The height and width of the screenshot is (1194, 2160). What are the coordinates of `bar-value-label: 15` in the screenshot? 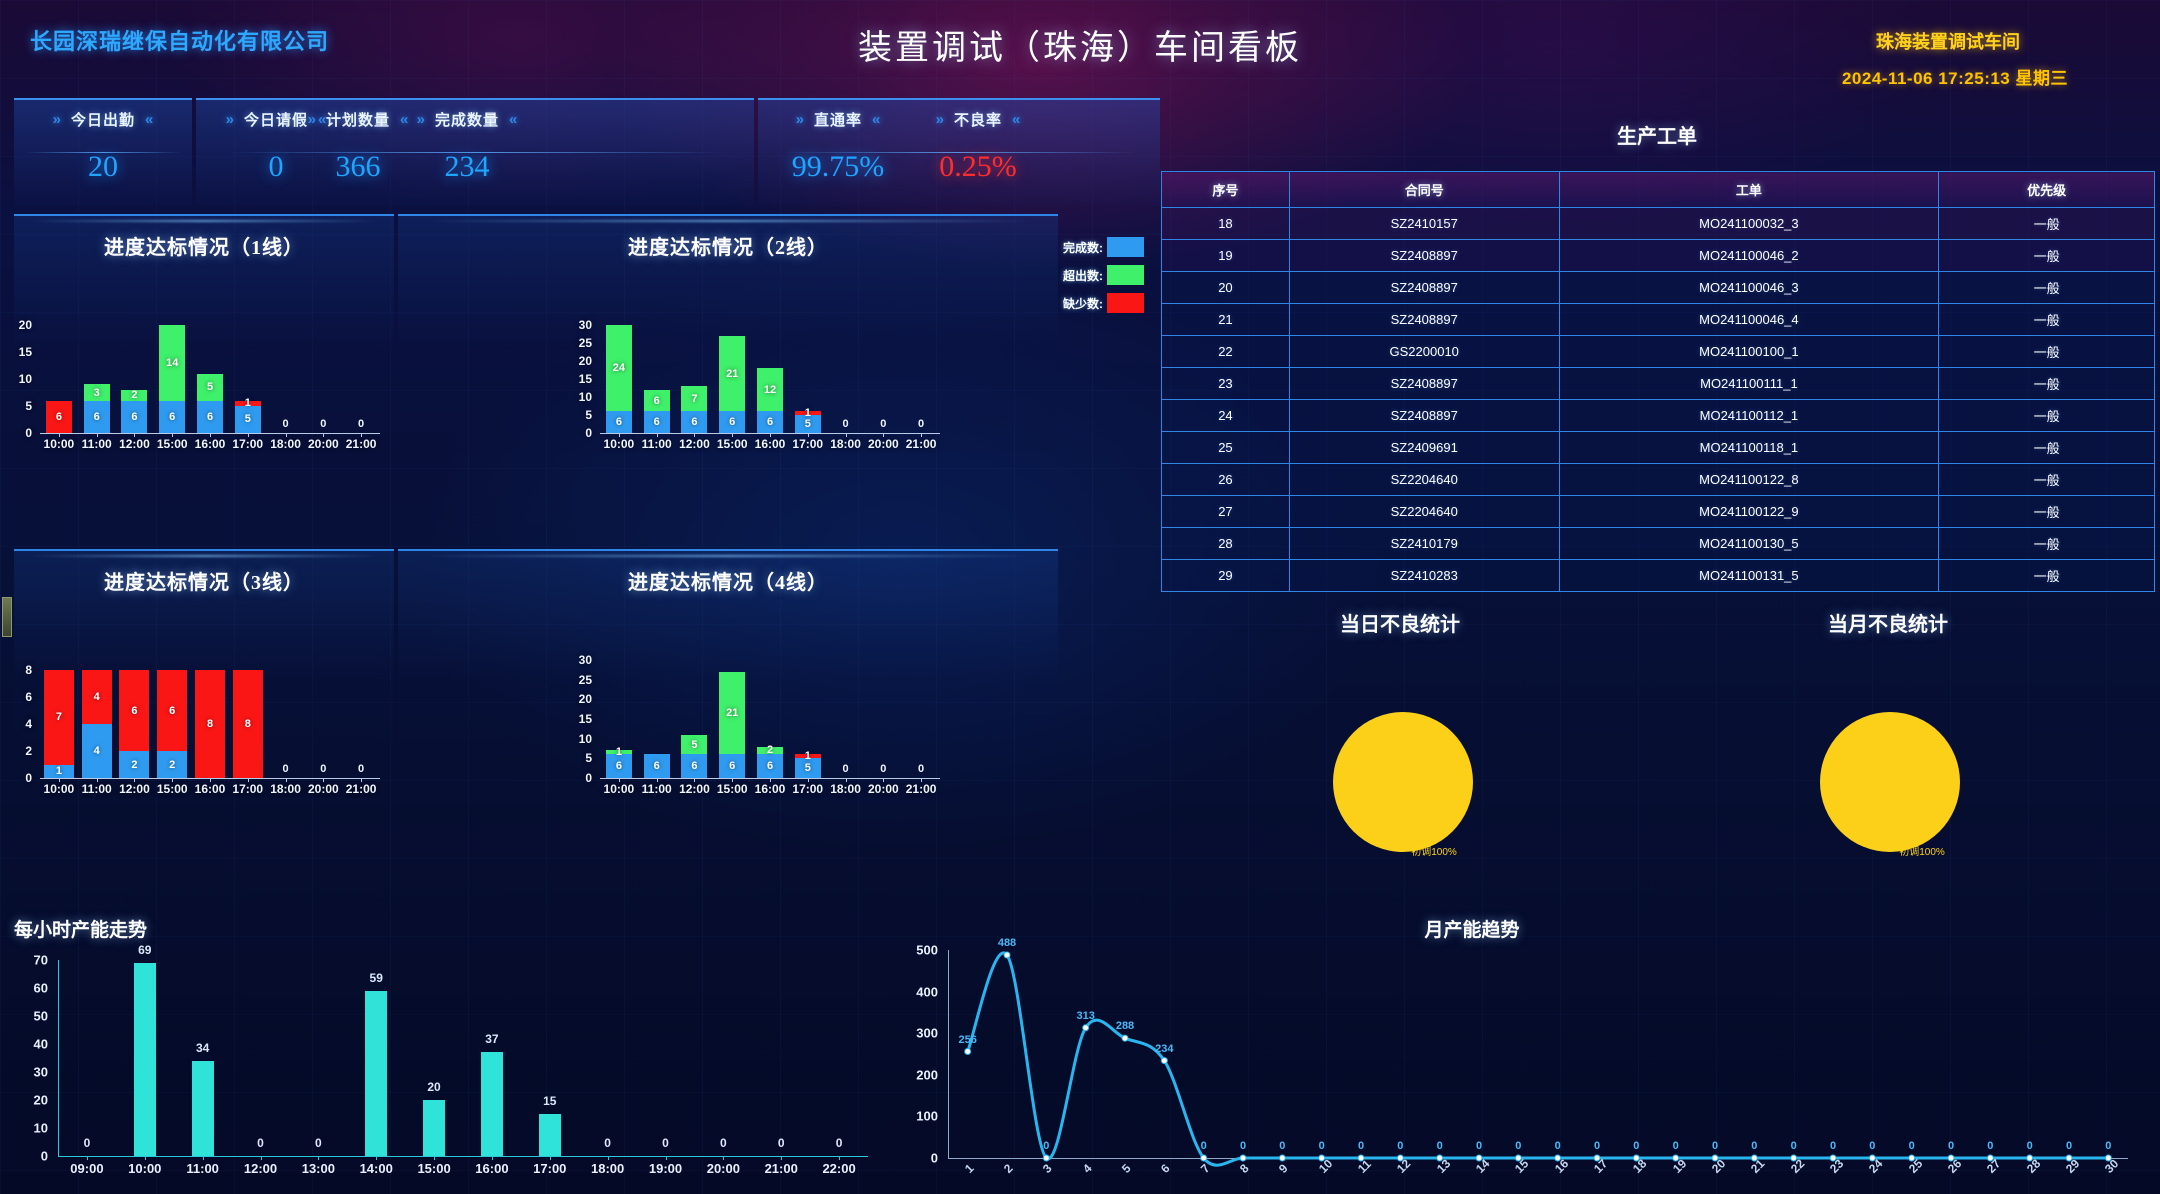 It's located at (550, 1101).